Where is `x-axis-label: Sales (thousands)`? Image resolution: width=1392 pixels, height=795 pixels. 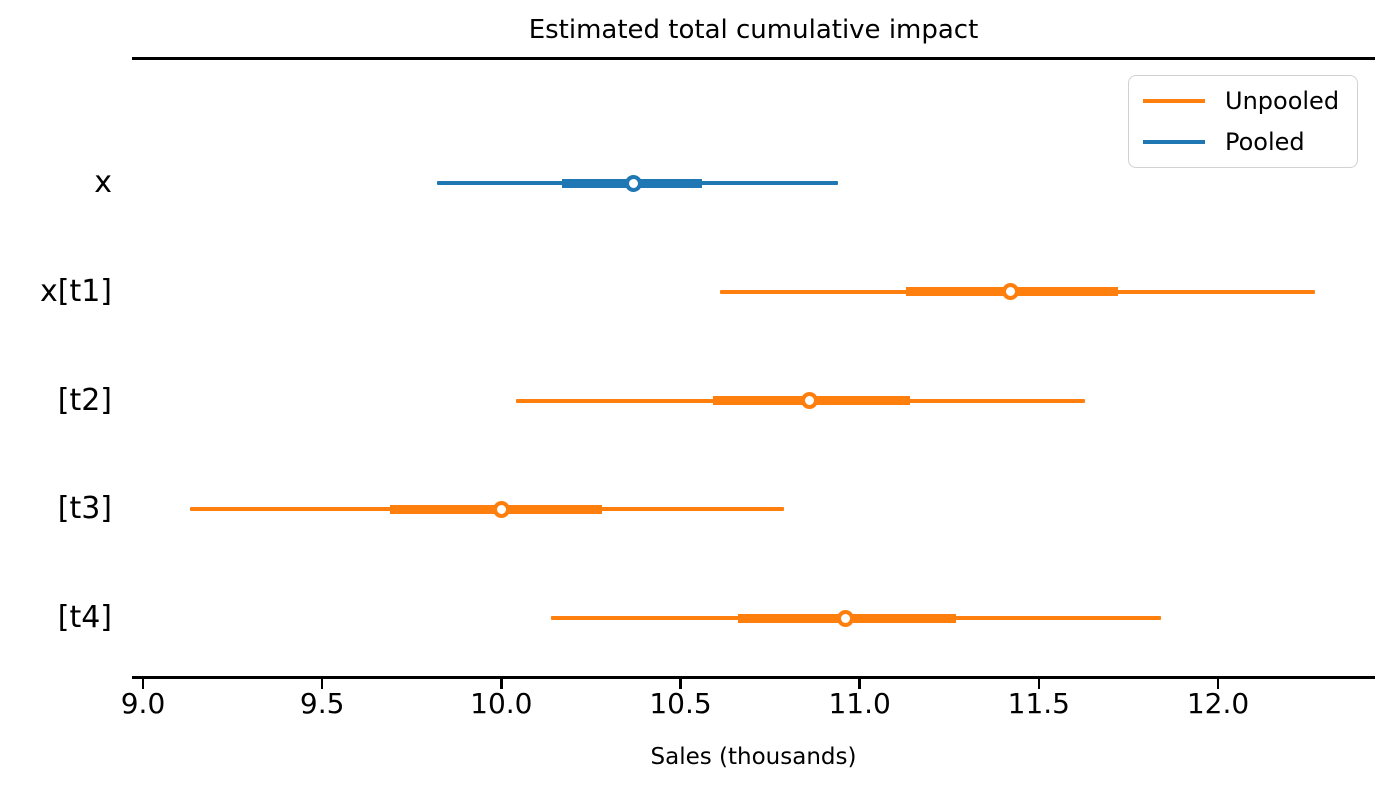 x-axis-label: Sales (thousands) is located at coordinates (753, 757).